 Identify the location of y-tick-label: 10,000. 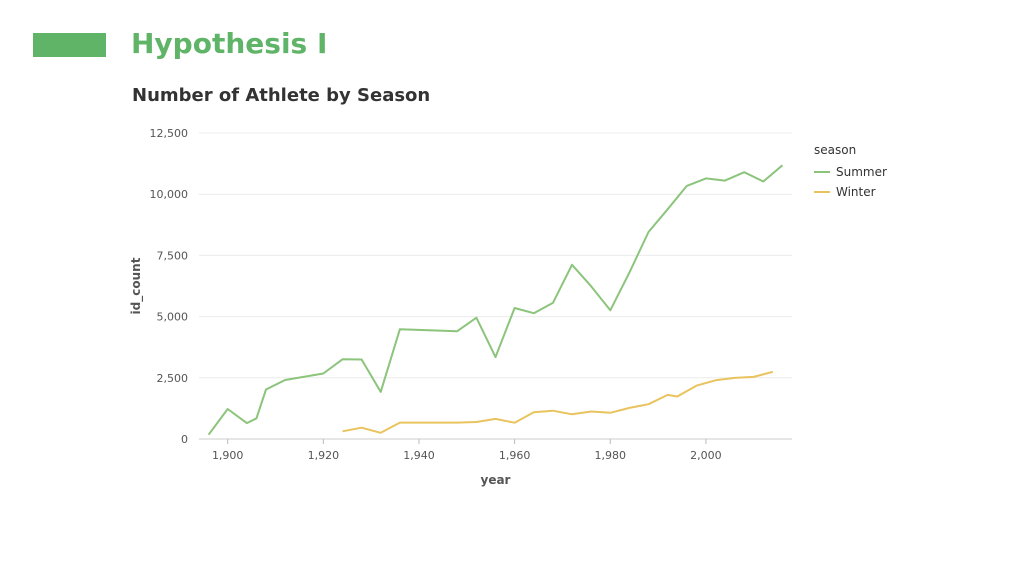
(169, 194).